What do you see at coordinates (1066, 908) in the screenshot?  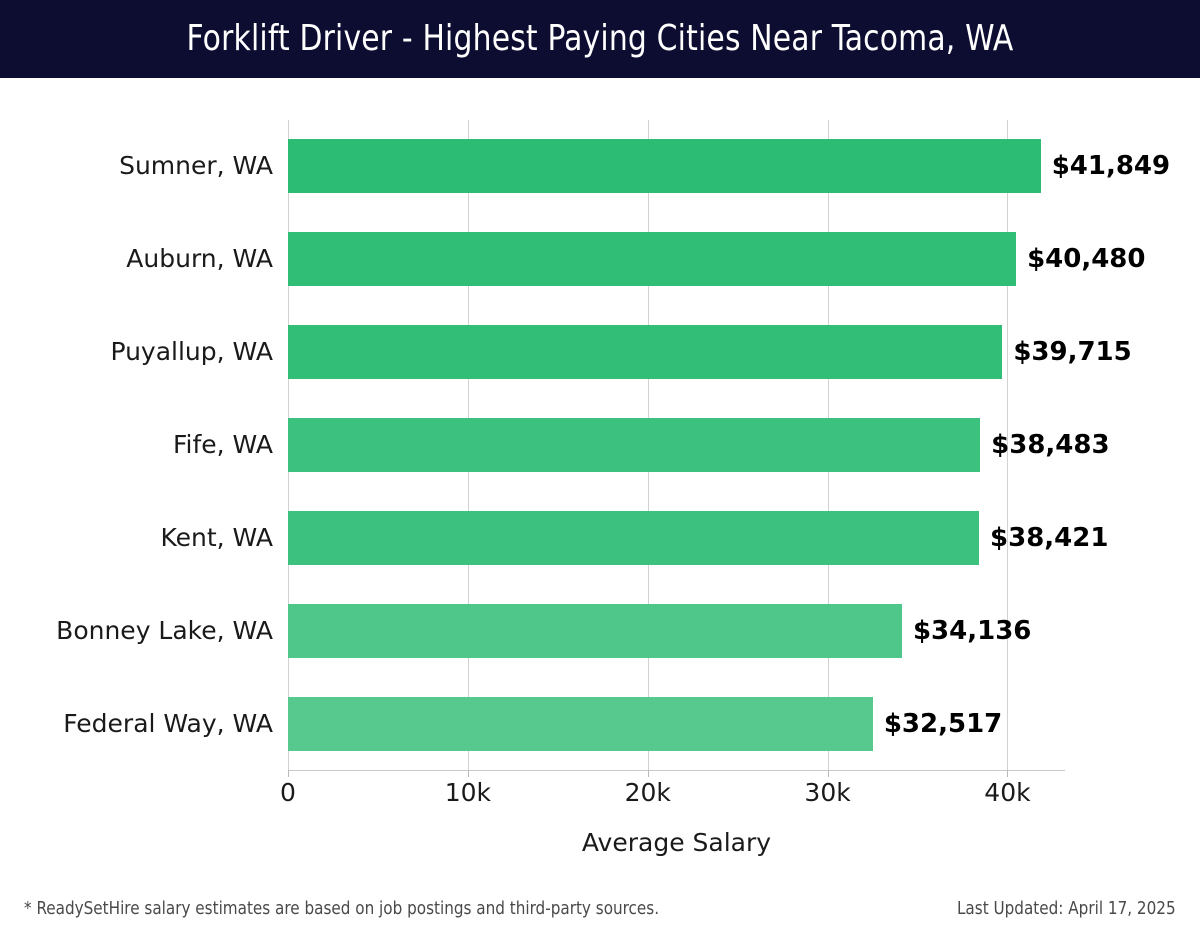 I see `footer-last-updated: Last Updated: April 17, 2025` at bounding box center [1066, 908].